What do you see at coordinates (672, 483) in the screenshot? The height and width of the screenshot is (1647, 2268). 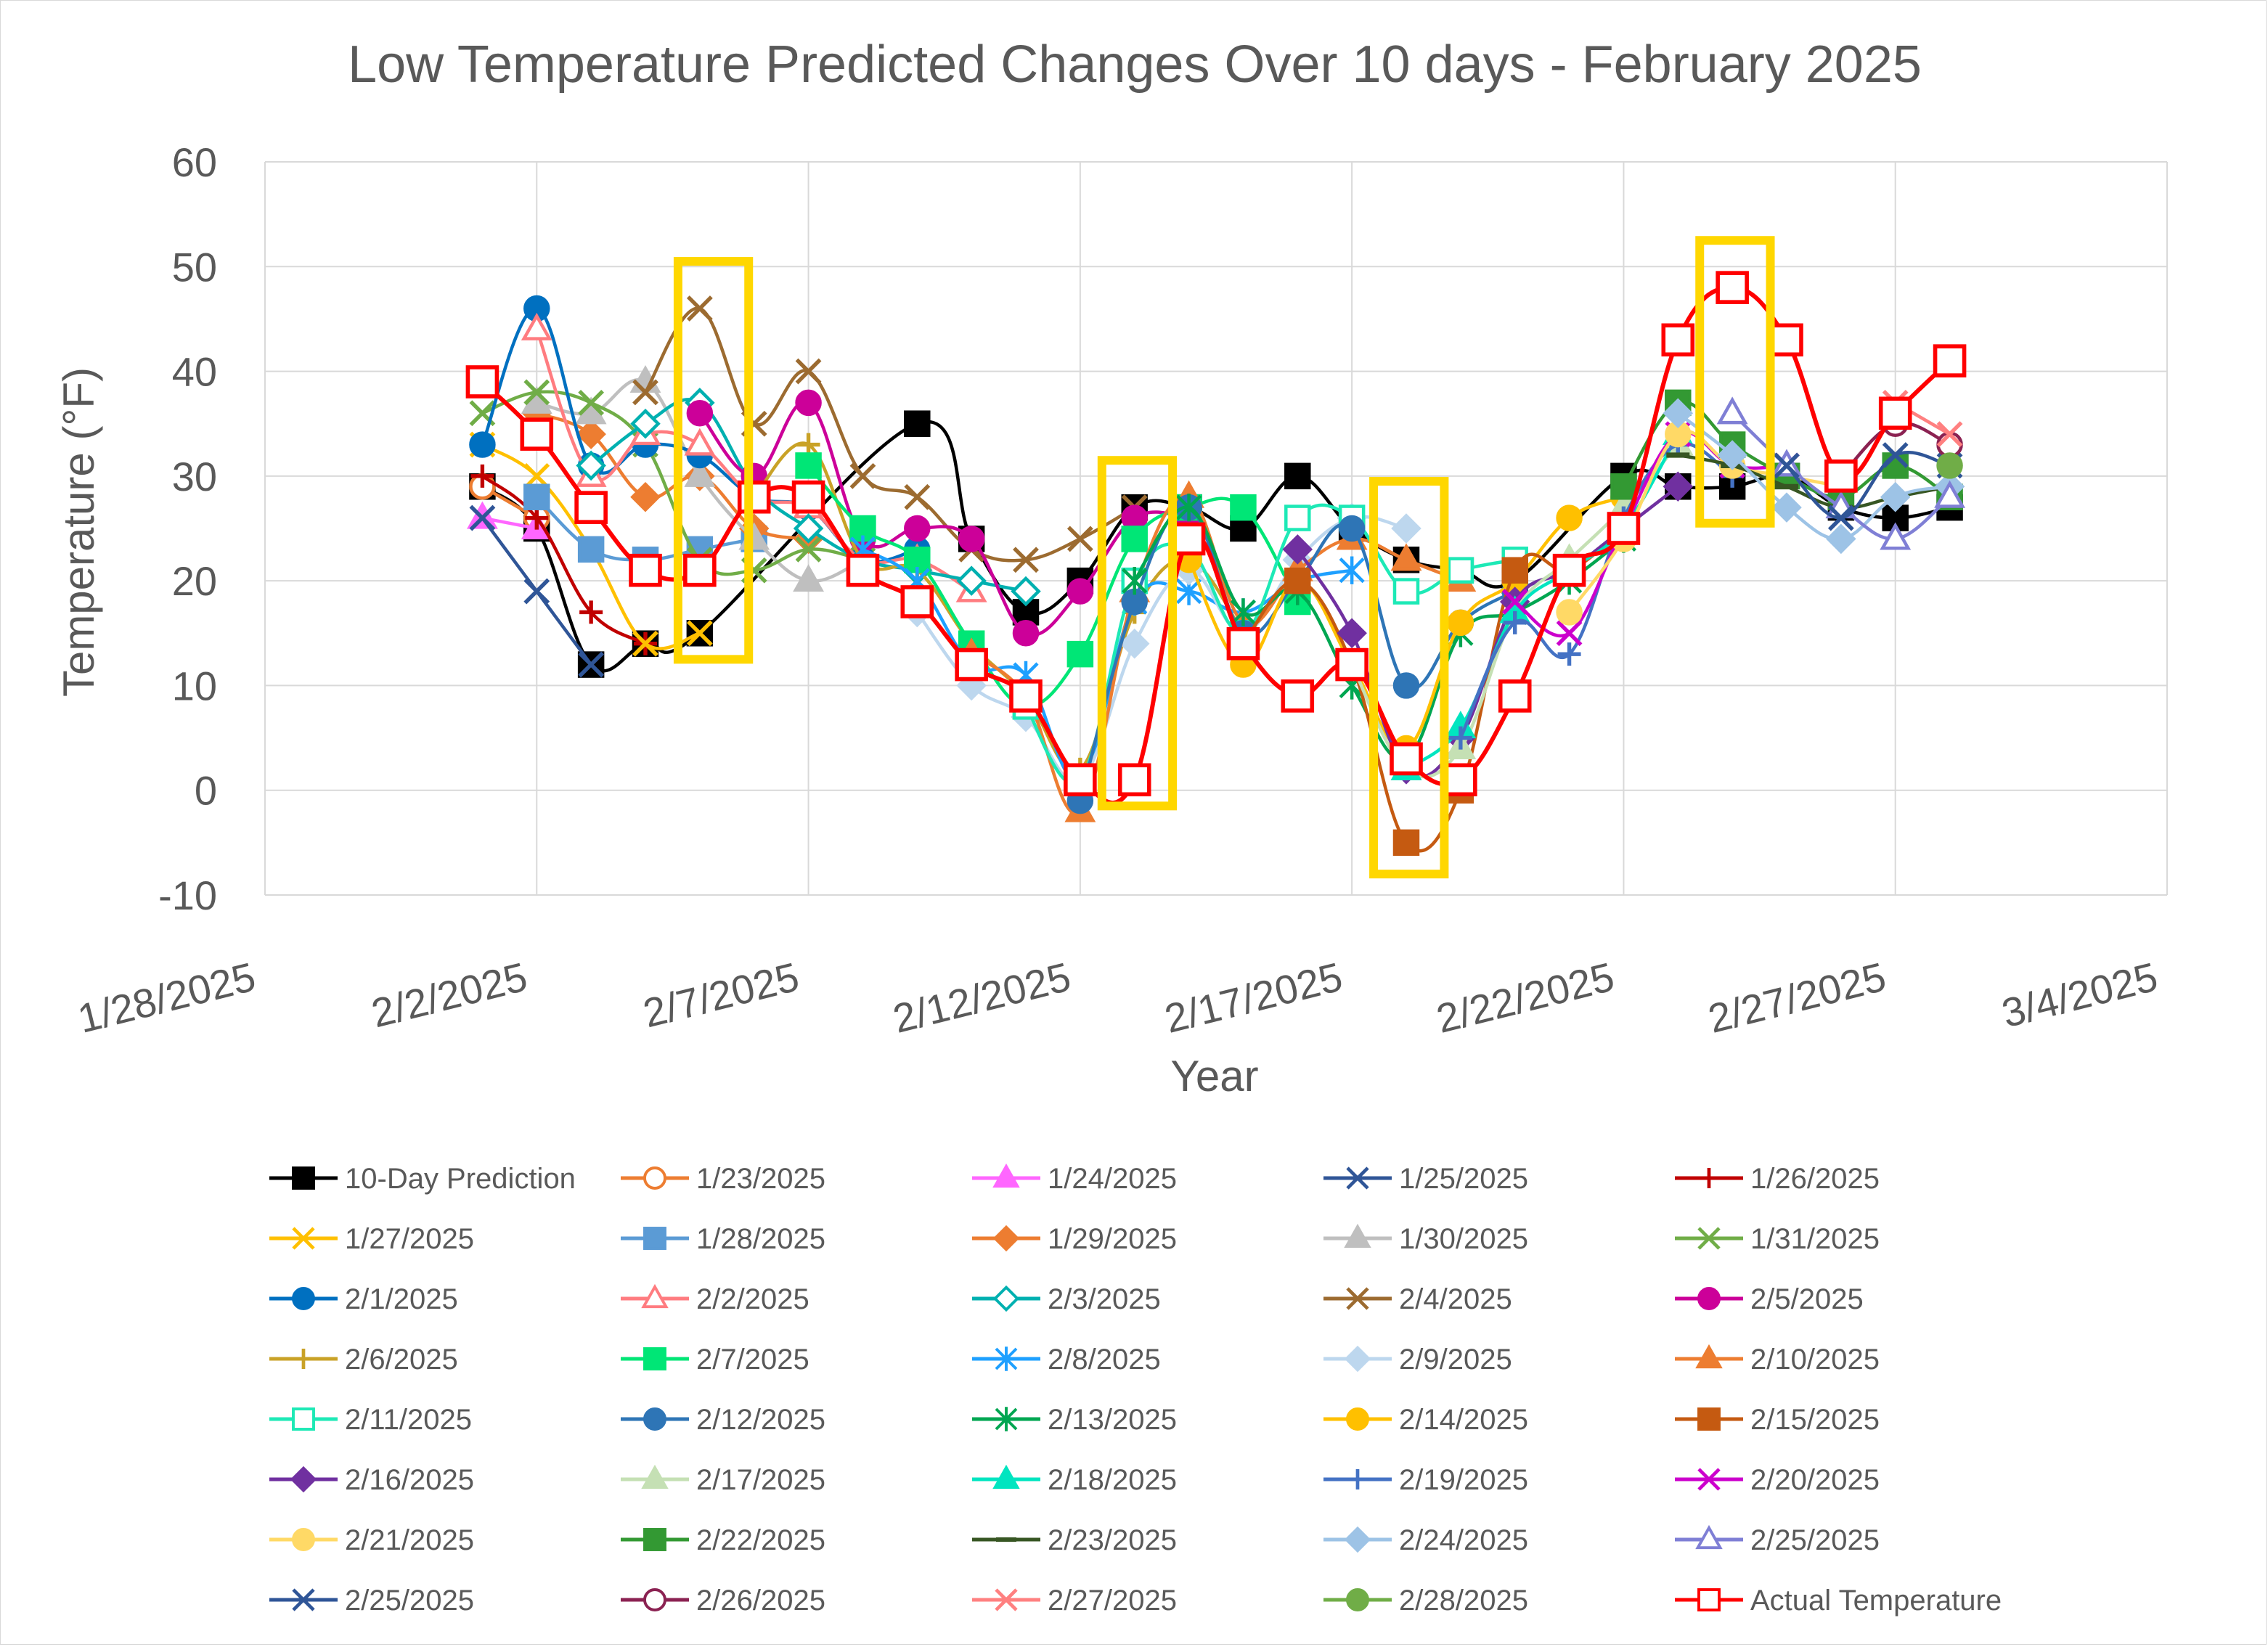 I see `series-line-1-31-2025` at bounding box center [672, 483].